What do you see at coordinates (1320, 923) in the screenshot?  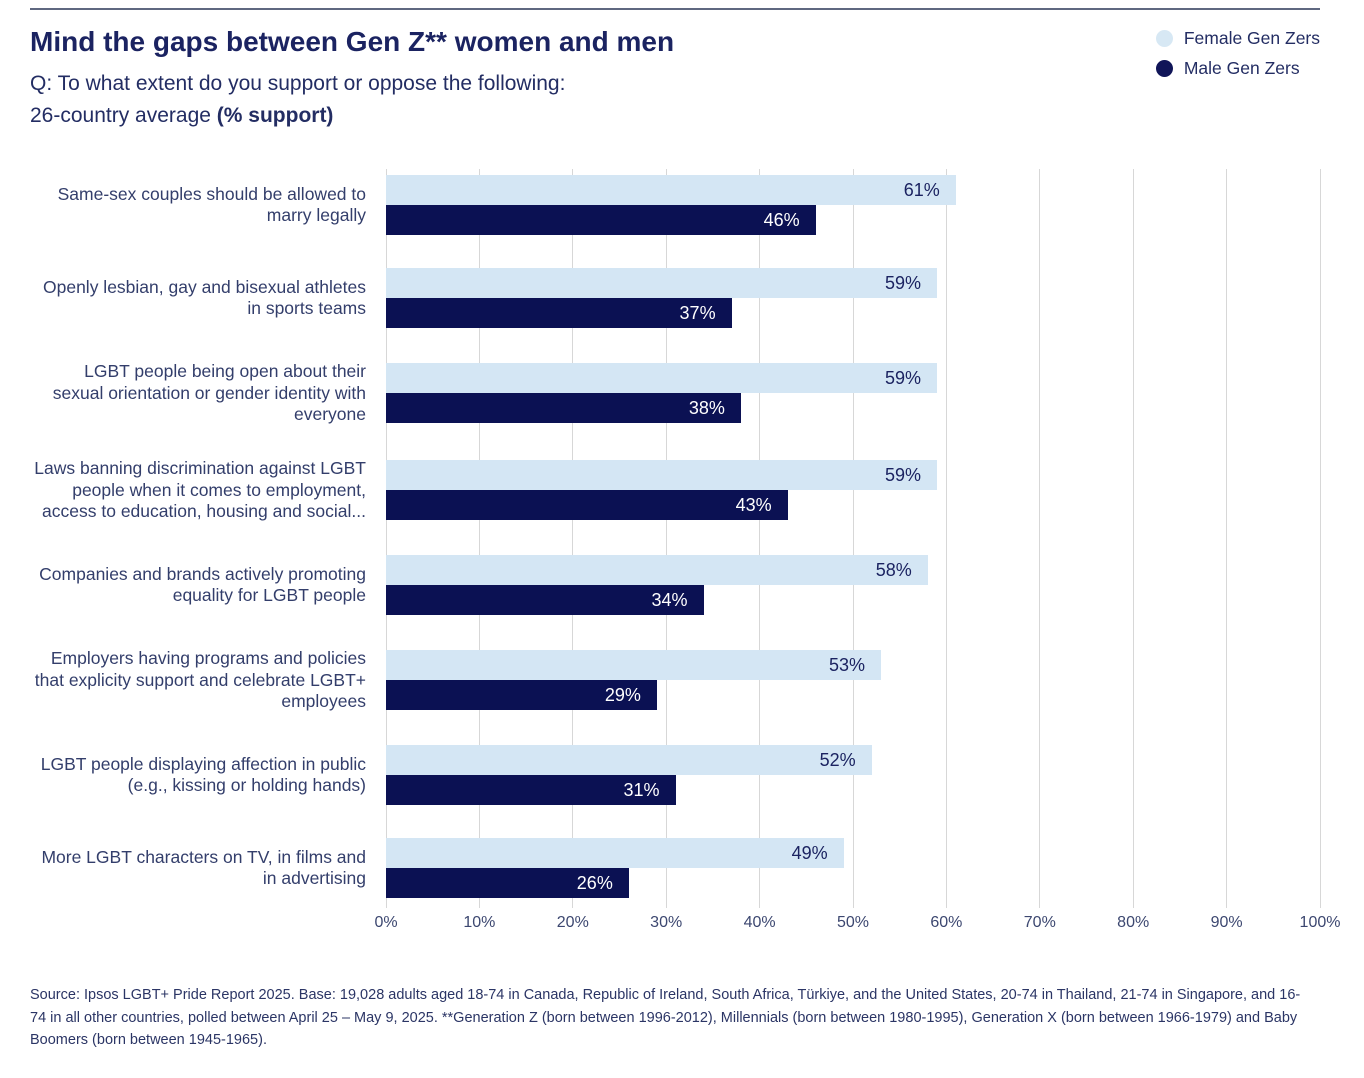 I see `x-tick-100: 100%` at bounding box center [1320, 923].